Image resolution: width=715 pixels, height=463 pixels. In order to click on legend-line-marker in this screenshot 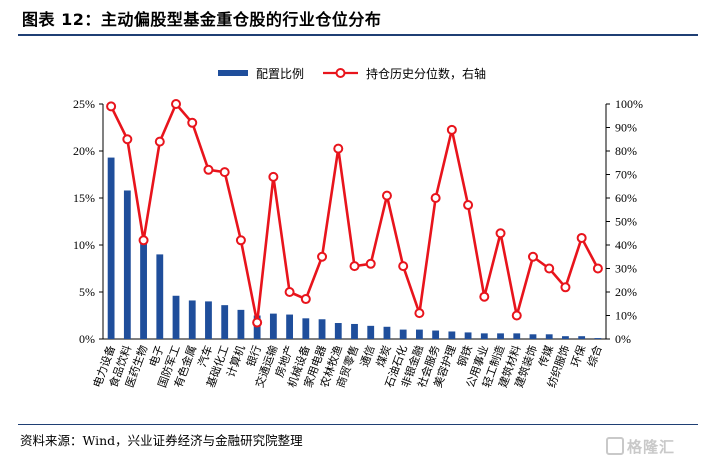, I will do `click(340, 73)`.